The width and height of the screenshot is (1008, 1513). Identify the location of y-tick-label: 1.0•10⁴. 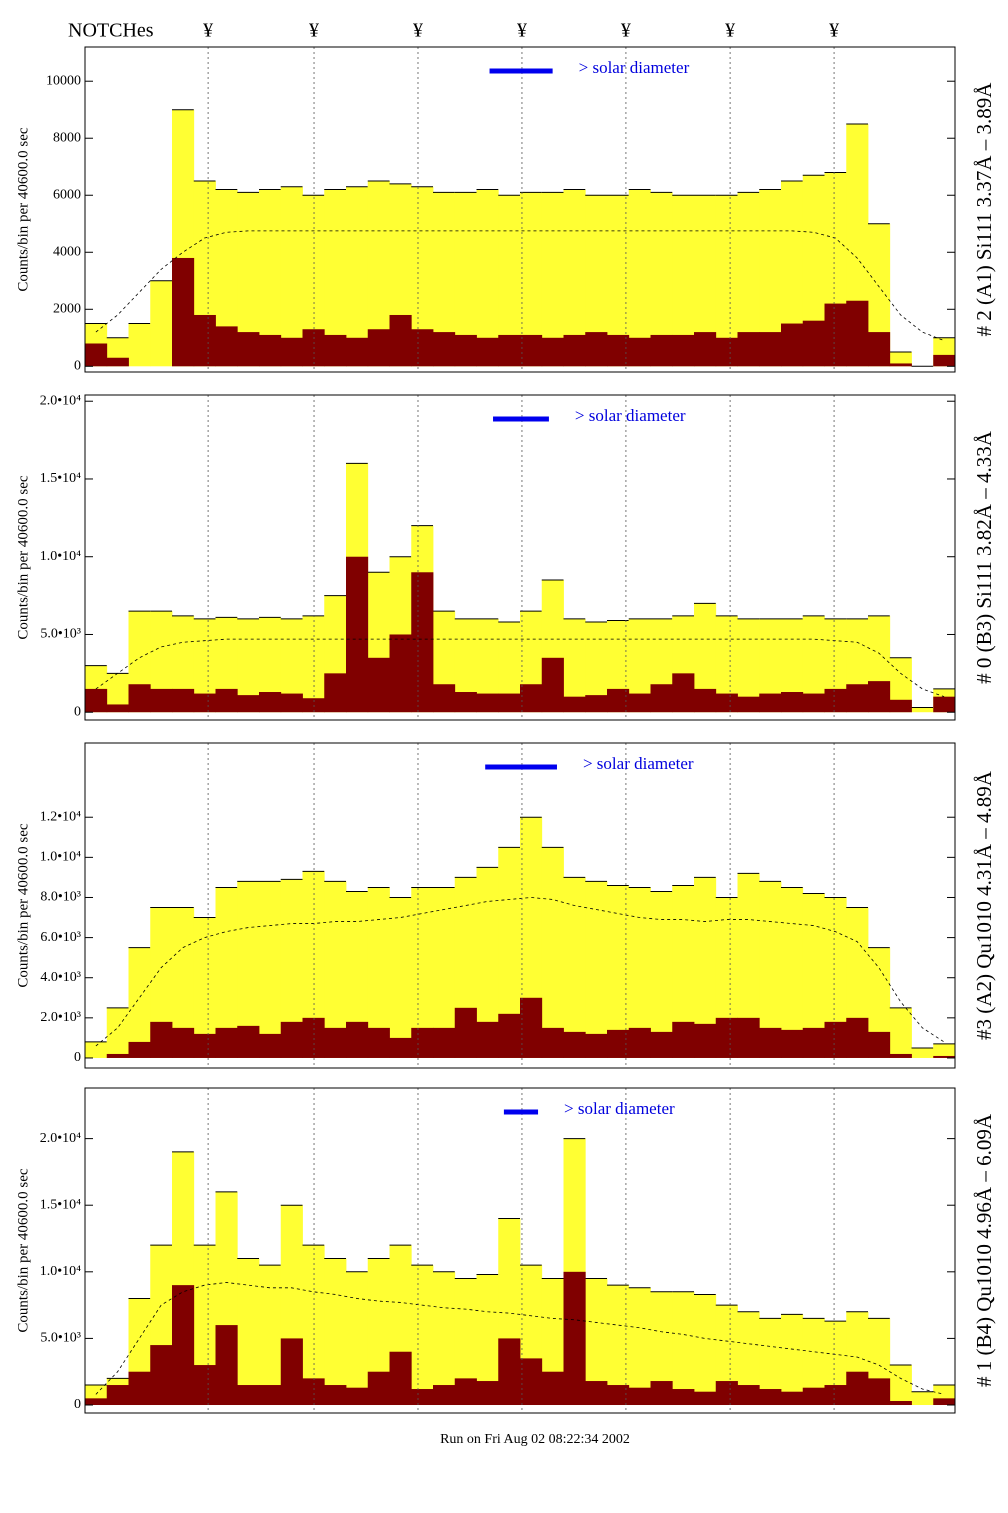
(60, 556).